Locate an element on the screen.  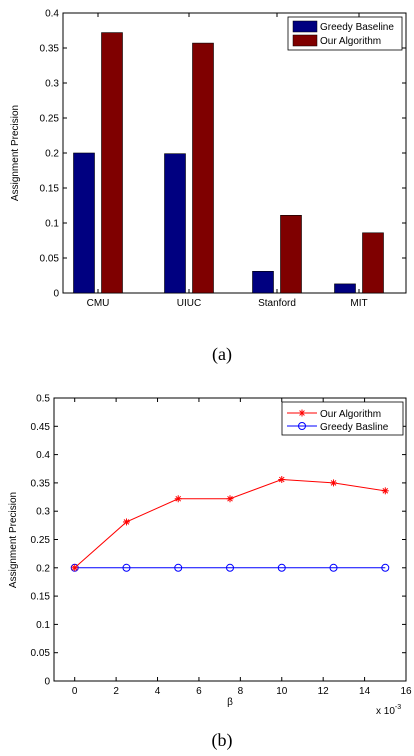
bar-greedy-baseline-mit is located at coordinates (345, 288).